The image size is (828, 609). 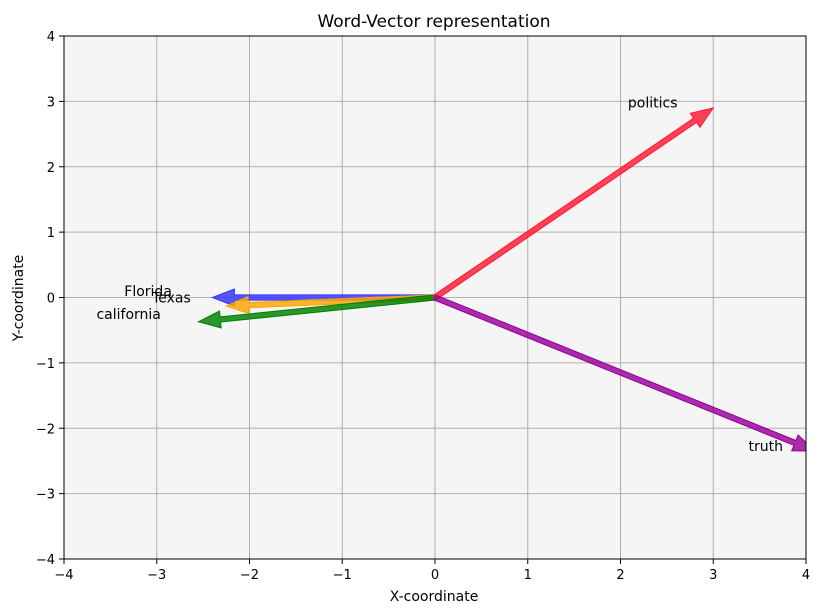 I want to click on x-tick-label: 4, so click(x=806, y=575).